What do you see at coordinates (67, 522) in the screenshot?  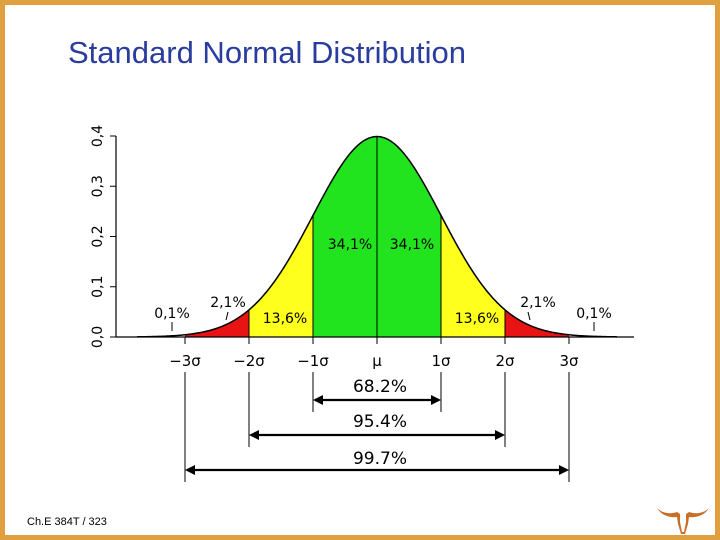 I see `footer-course-code: Ch.E 384T / 323` at bounding box center [67, 522].